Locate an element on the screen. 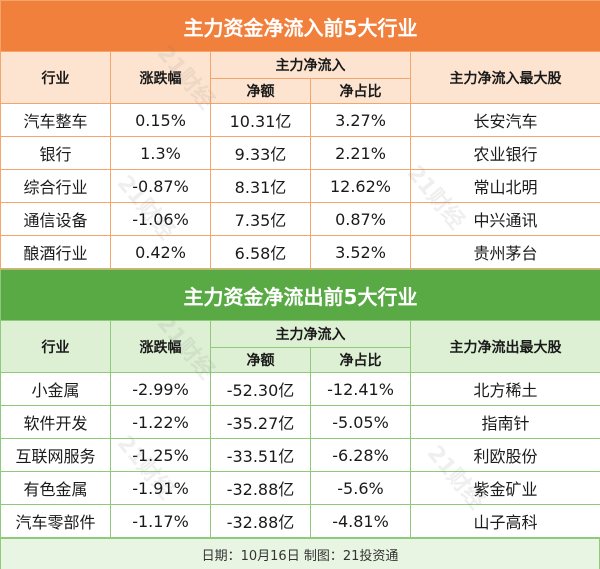  title-row: 主力资金净流出前5大行业 is located at coordinates (300, 295).